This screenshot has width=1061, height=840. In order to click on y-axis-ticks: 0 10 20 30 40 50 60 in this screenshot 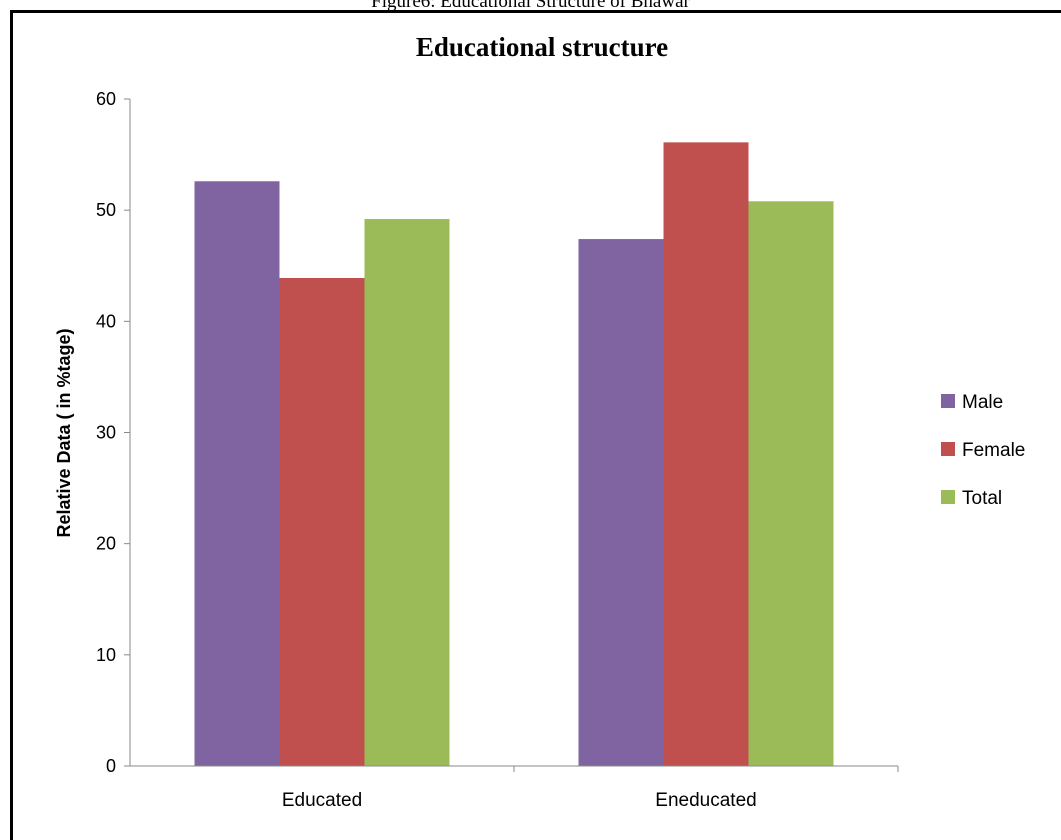, I will do `click(113, 432)`.